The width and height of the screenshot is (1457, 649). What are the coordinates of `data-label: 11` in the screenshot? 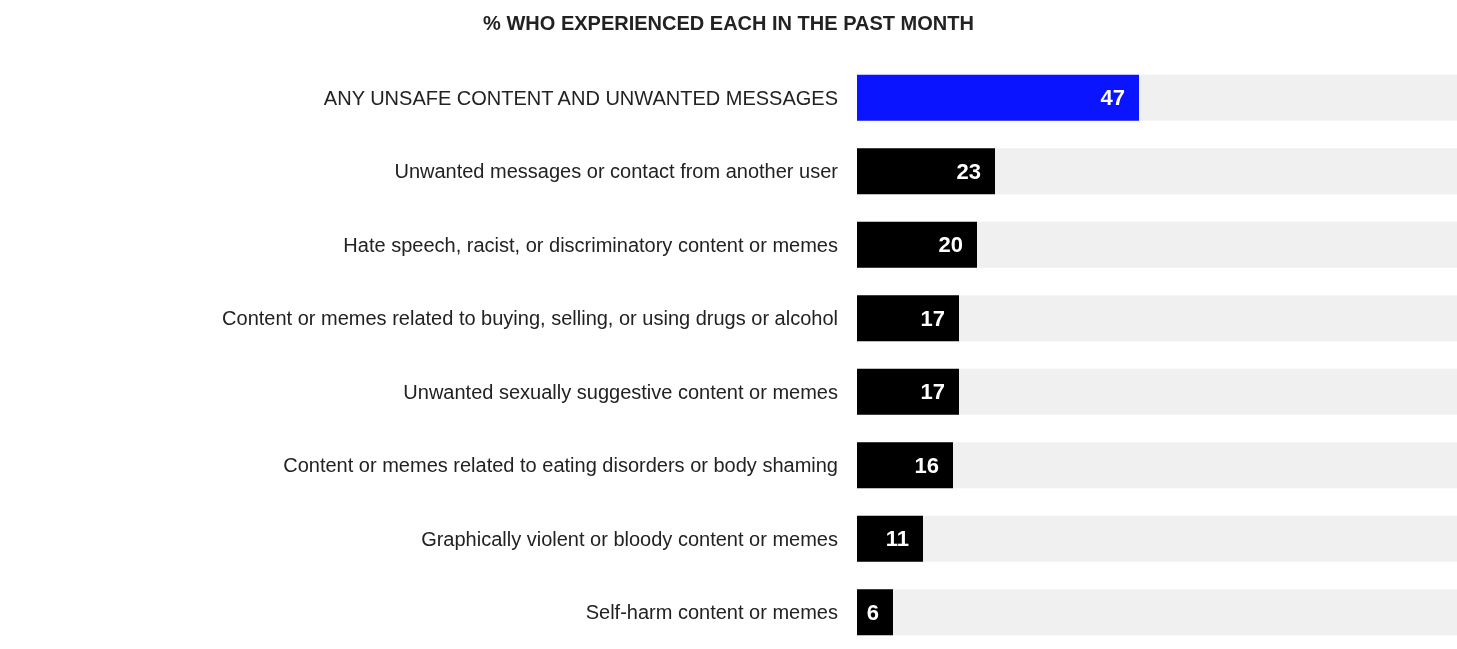 It's located at (897, 539).